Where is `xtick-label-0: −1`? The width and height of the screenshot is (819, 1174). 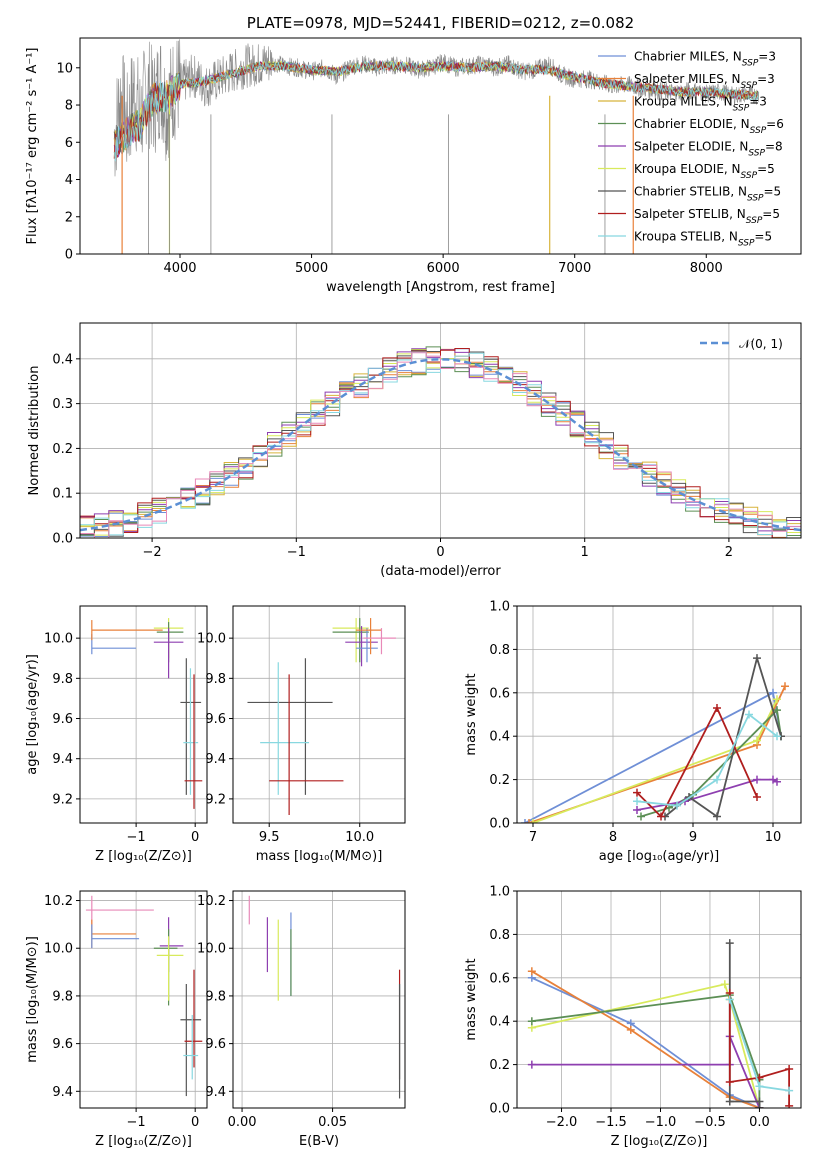 xtick-label-0: −1 is located at coordinates (136, 837).